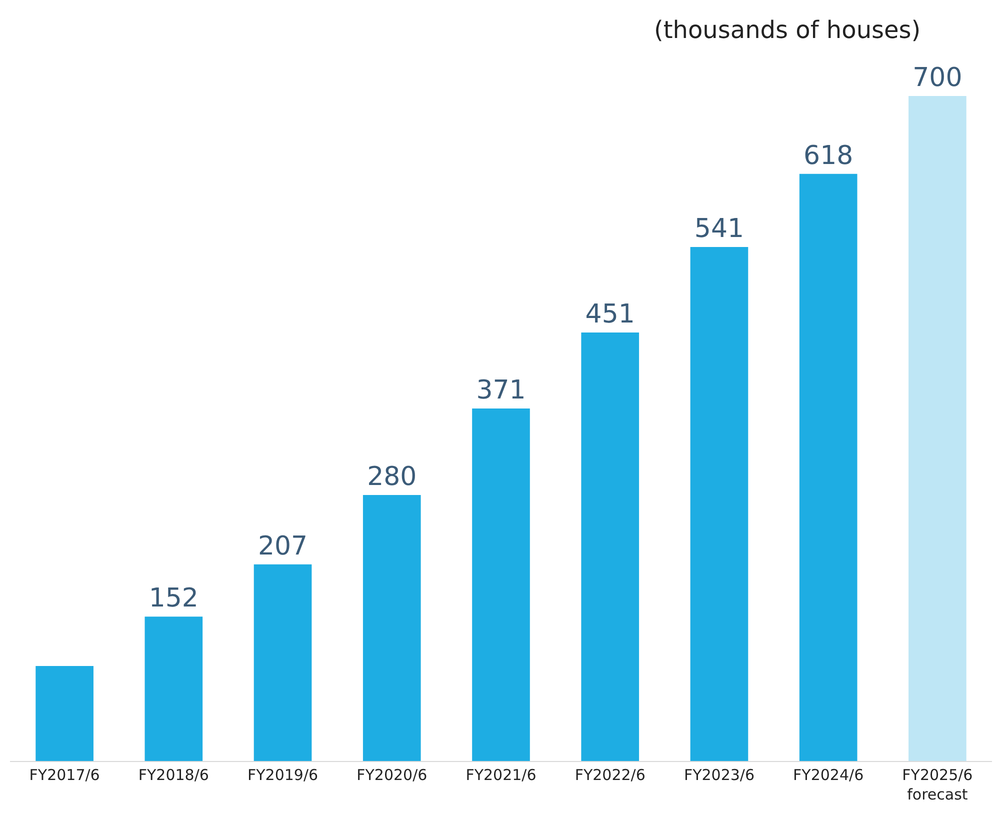  What do you see at coordinates (610, 315) in the screenshot?
I see `data-label: 451` at bounding box center [610, 315].